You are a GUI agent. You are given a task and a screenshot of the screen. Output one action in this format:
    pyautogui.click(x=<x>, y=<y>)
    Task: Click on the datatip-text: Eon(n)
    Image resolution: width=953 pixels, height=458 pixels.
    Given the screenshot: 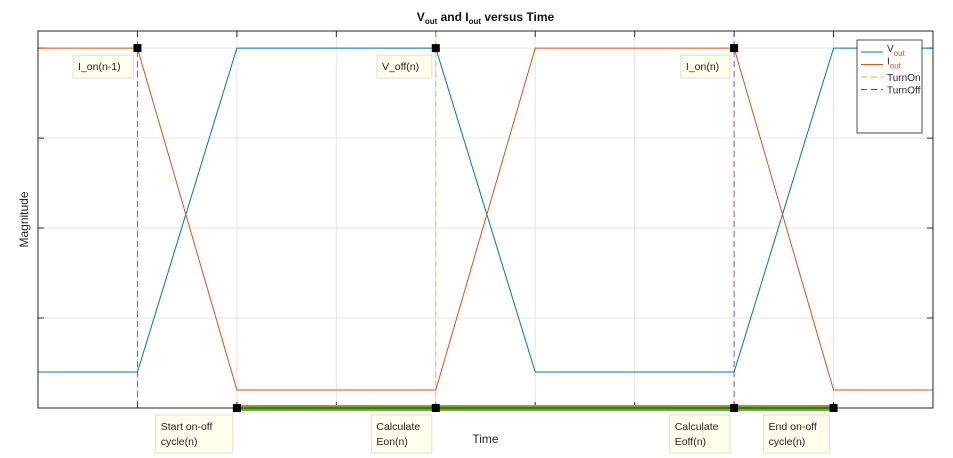 What is the action you would take?
    pyautogui.click(x=392, y=442)
    